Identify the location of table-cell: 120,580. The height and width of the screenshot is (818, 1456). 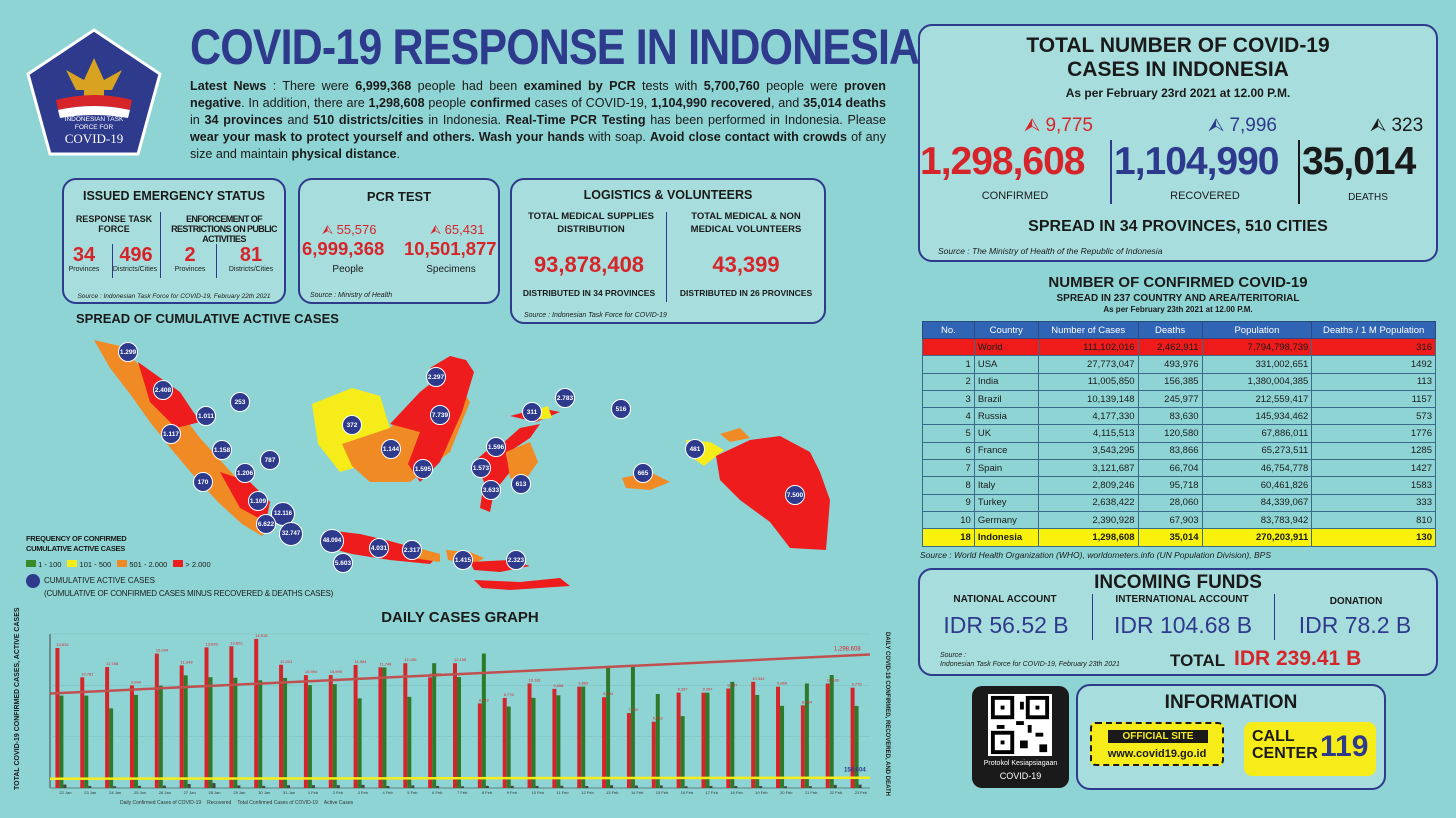
(1170, 433).